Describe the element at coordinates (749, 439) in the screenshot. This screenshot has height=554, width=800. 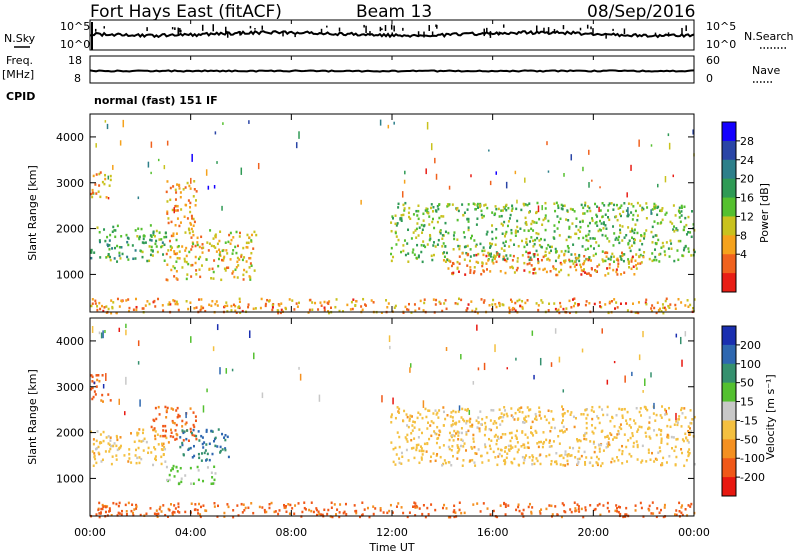
I see `colorbar-tick-label: -50` at that location.